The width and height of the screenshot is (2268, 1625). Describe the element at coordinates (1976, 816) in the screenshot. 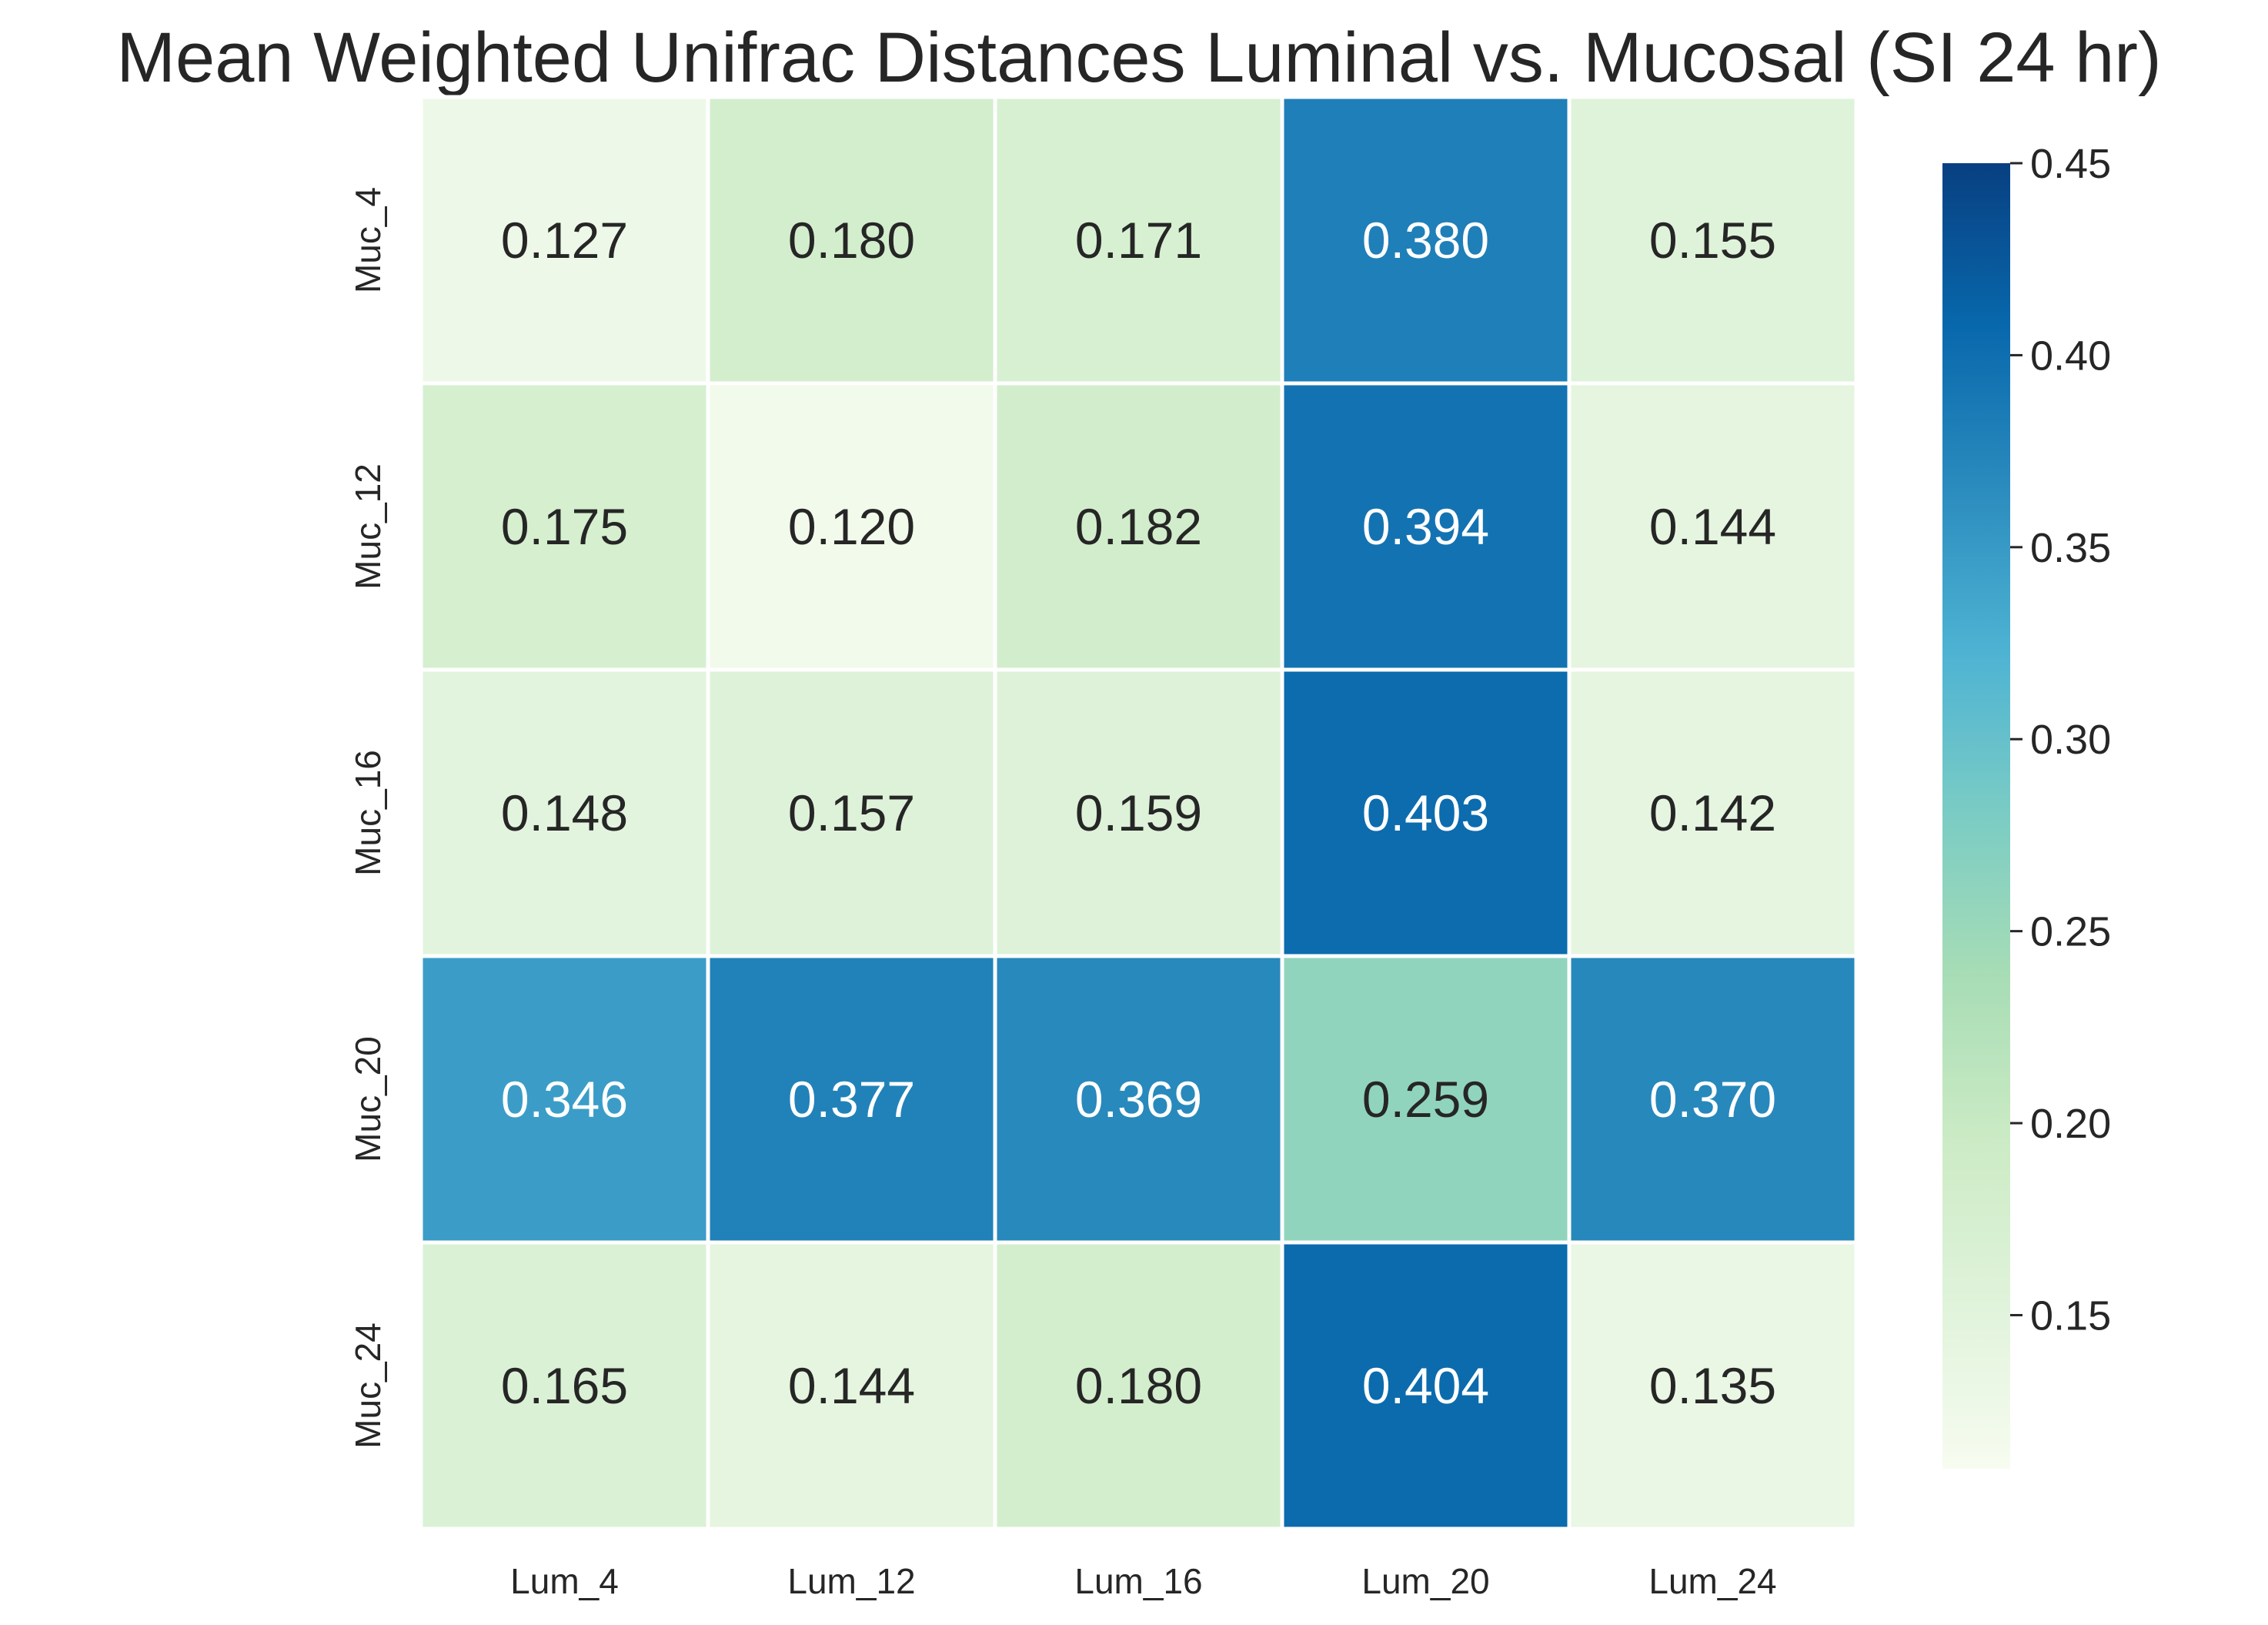

I see `colorbar-gradient` at that location.